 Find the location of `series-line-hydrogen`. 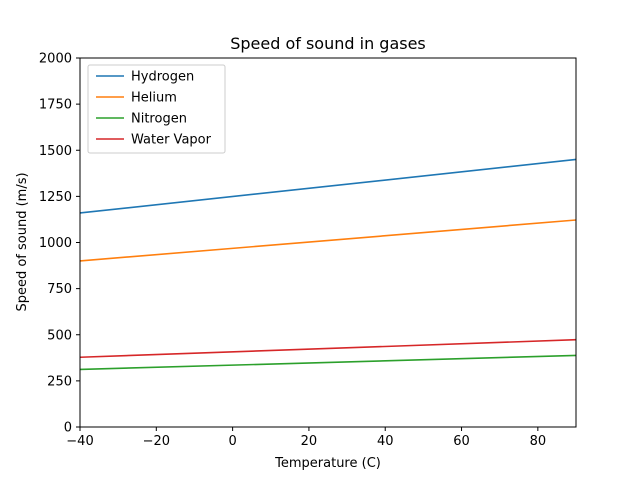

series-line-hydrogen is located at coordinates (328, 186).